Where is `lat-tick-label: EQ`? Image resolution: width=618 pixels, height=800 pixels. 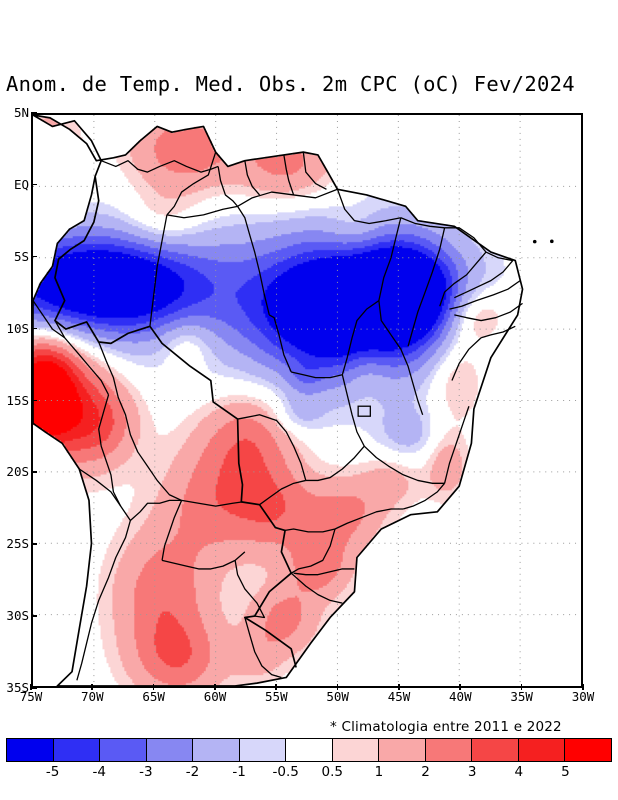 lat-tick-label: EQ is located at coordinates (21, 184).